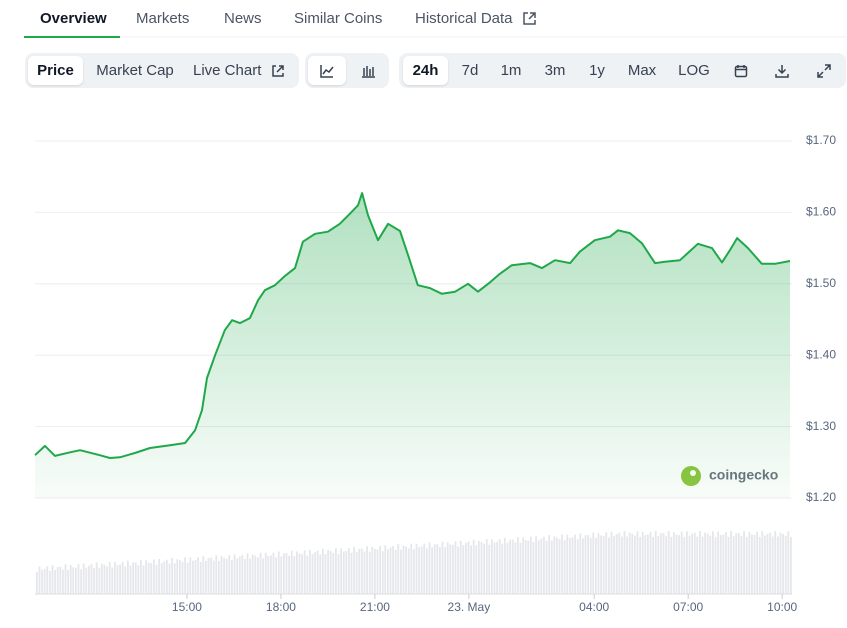 The height and width of the screenshot is (628, 847). Describe the element at coordinates (464, 18) in the screenshot. I see `tab: Historical Data` at that location.